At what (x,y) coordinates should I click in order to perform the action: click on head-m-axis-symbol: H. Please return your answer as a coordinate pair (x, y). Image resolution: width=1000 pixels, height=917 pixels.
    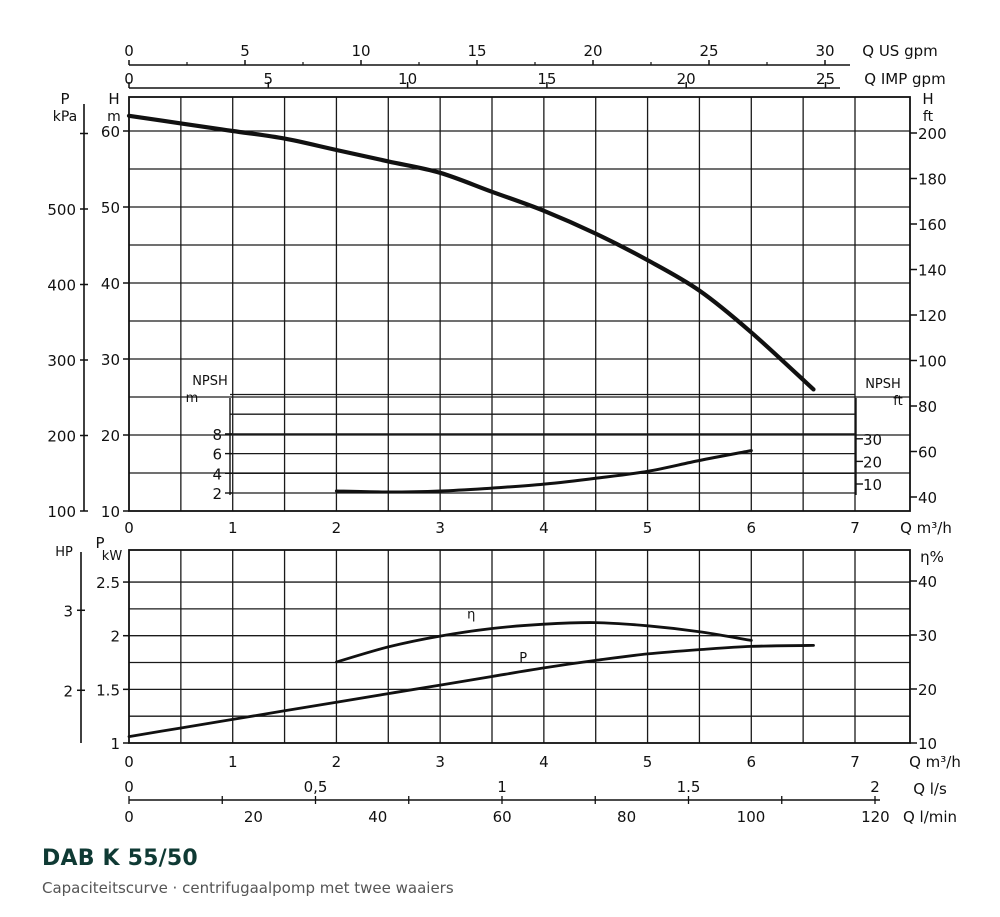
    Looking at the image, I should click on (113, 99).